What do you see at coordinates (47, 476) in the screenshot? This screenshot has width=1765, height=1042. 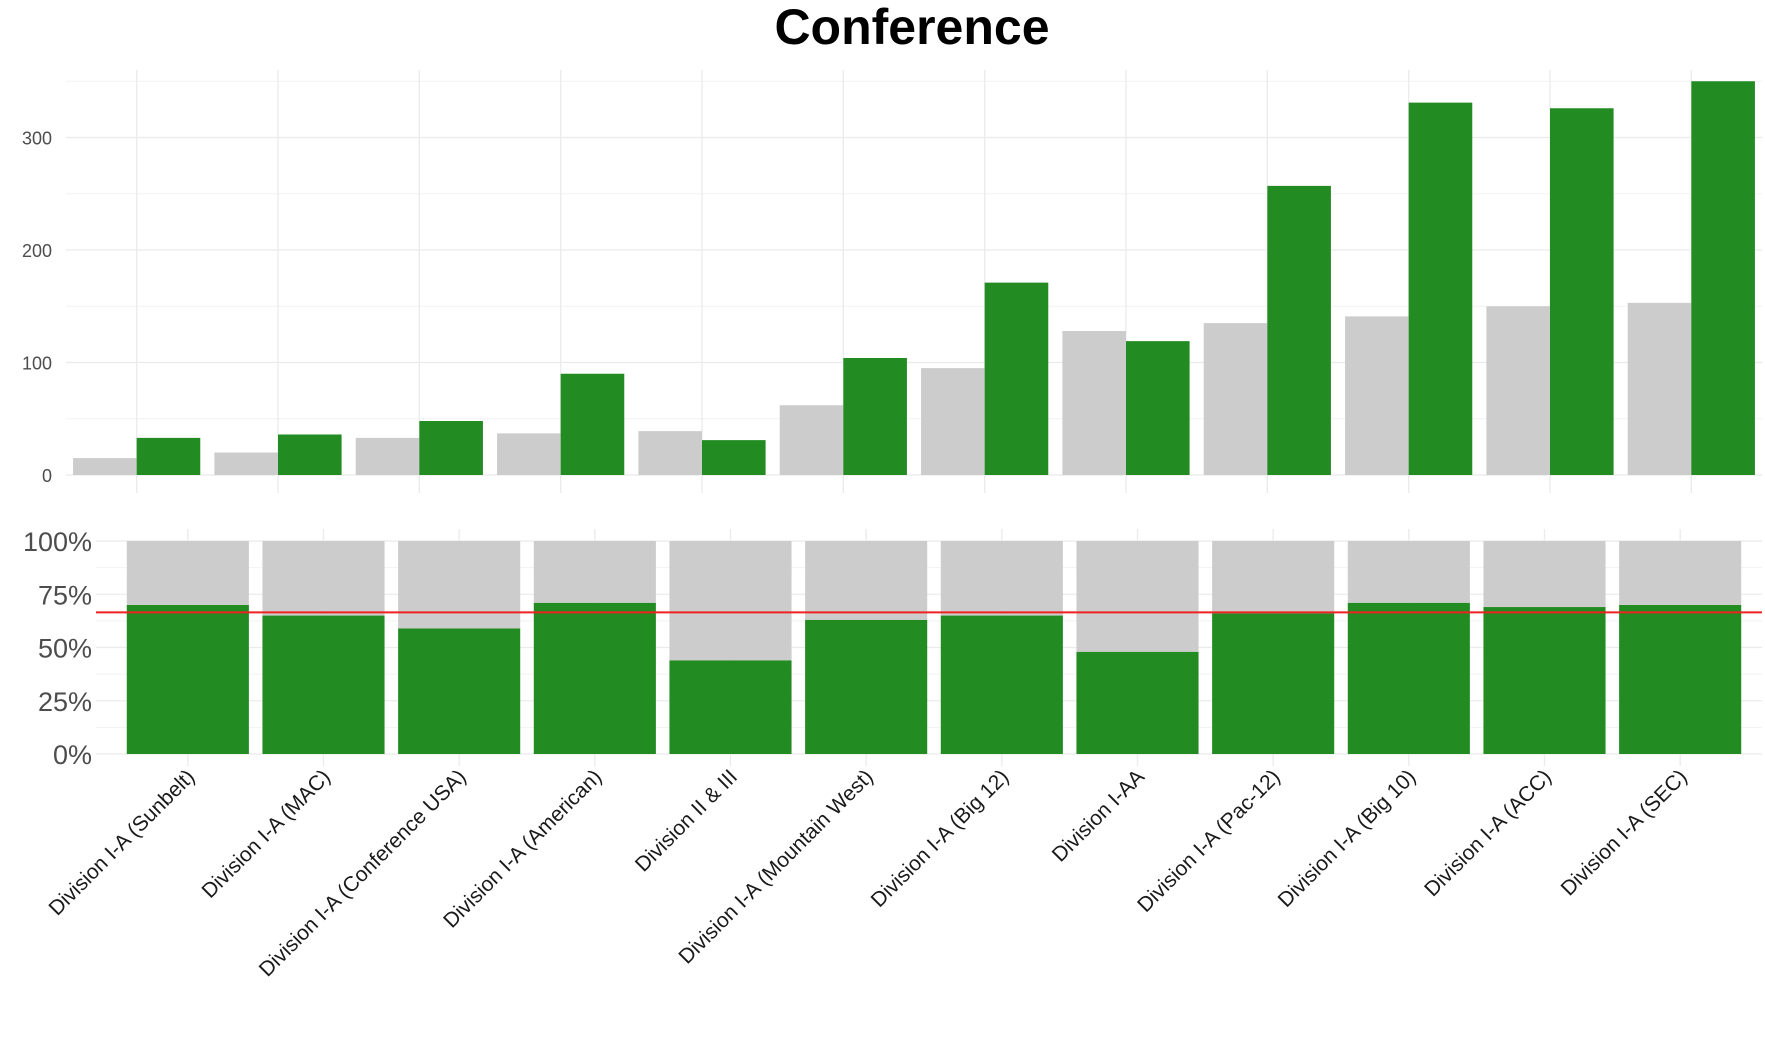 I see `y-tick-label: 0` at bounding box center [47, 476].